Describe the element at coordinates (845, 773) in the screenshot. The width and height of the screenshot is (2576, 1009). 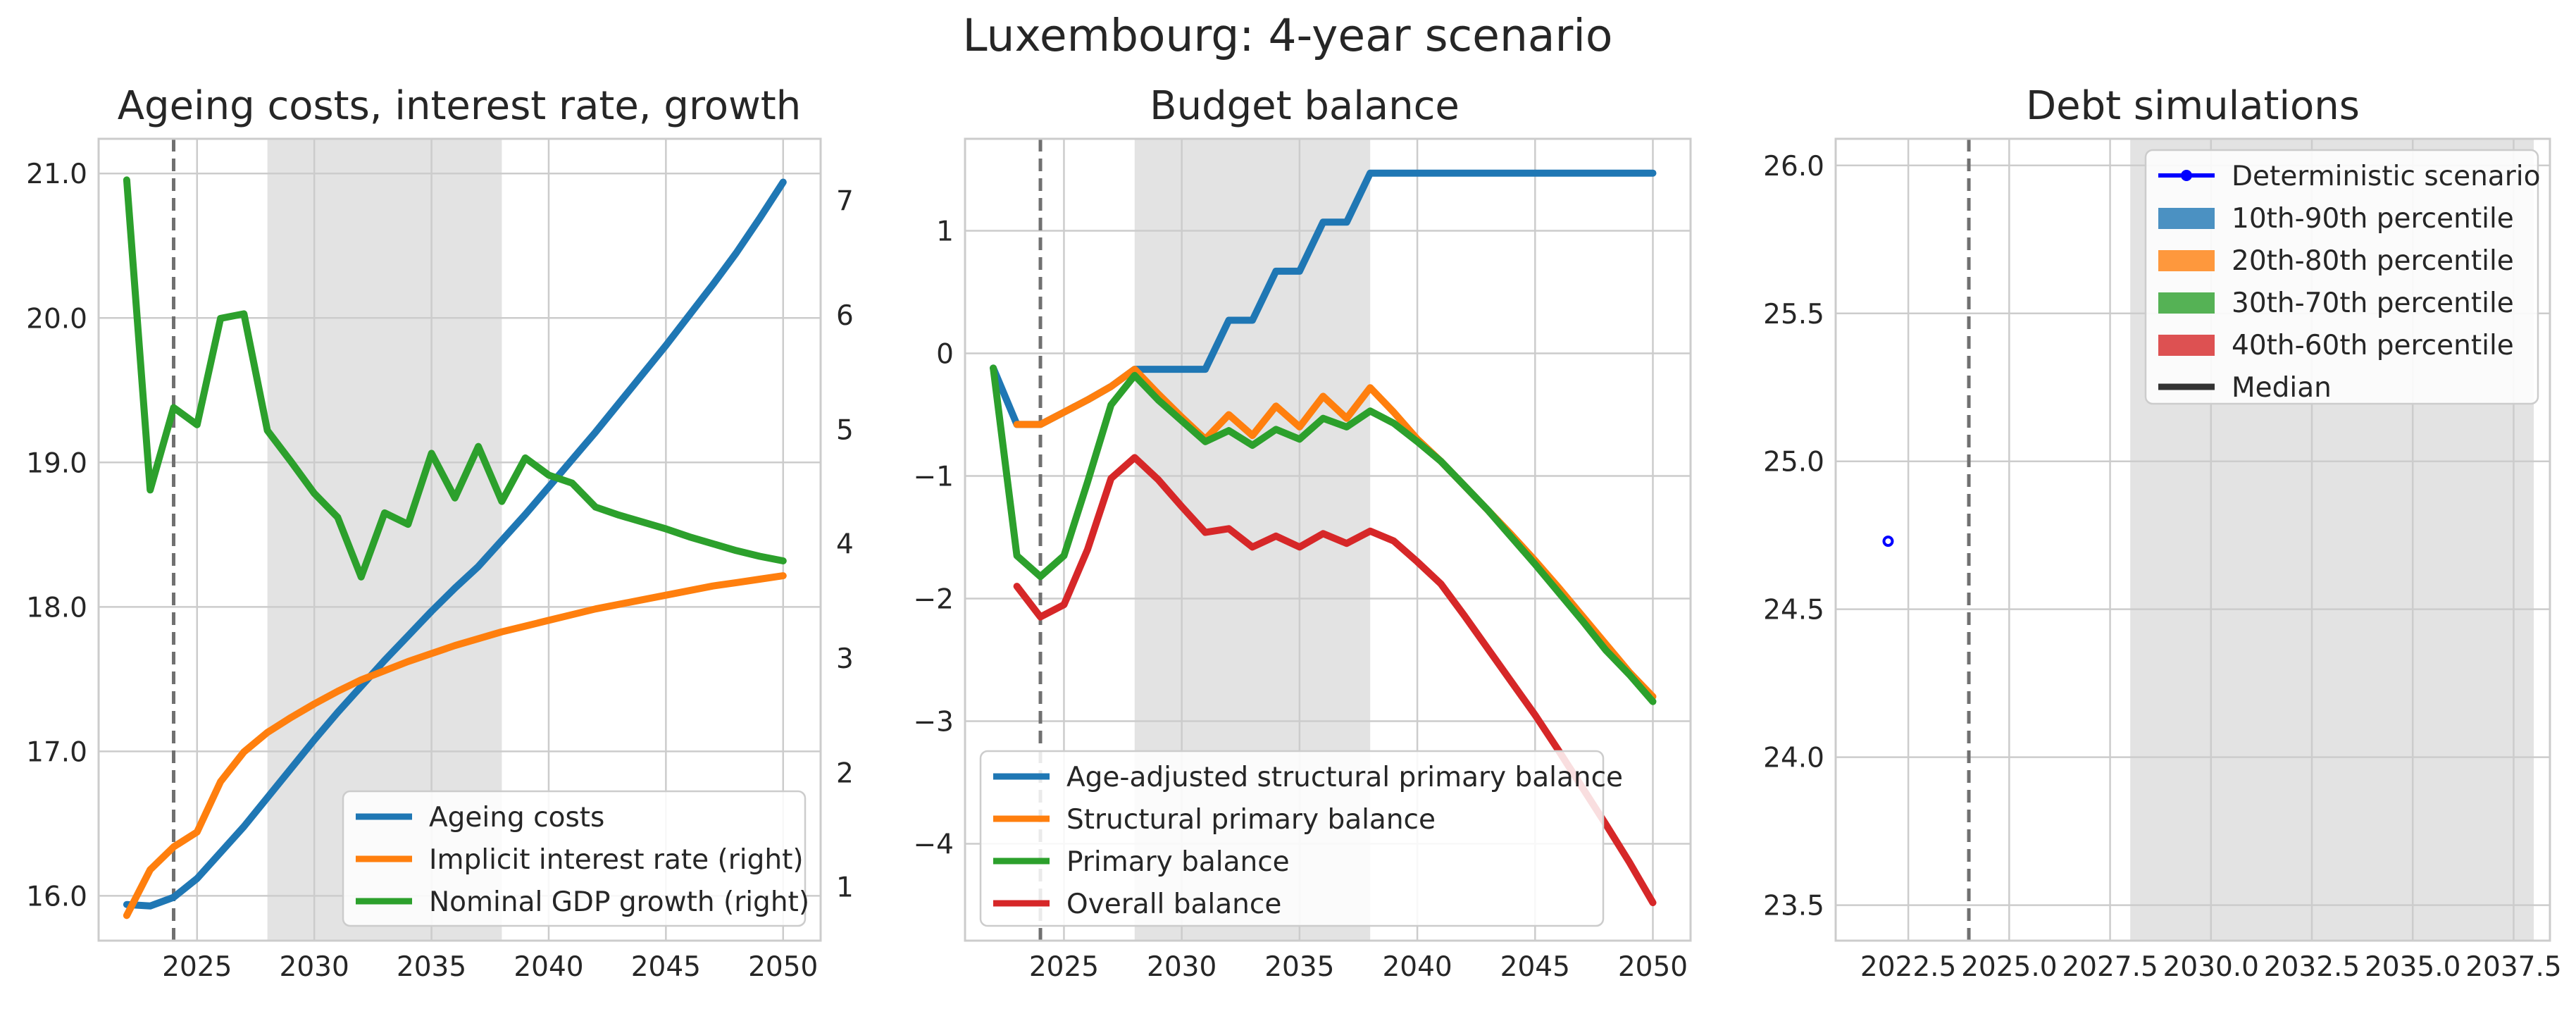
I see `y2-tick-label: 2` at that location.